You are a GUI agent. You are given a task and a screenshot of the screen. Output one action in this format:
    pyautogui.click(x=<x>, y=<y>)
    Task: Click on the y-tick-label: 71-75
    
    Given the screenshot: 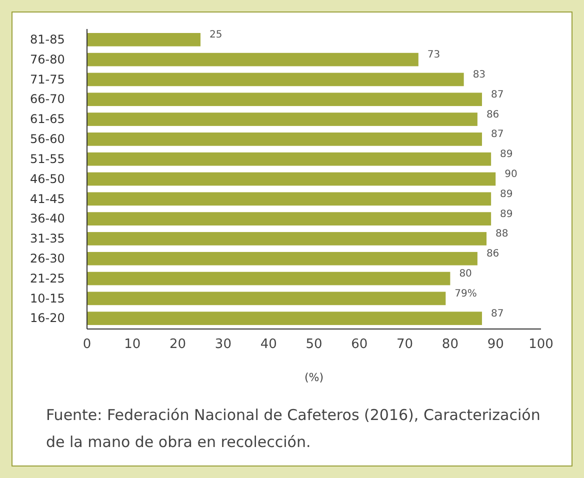 What is the action you would take?
    pyautogui.click(x=47, y=79)
    